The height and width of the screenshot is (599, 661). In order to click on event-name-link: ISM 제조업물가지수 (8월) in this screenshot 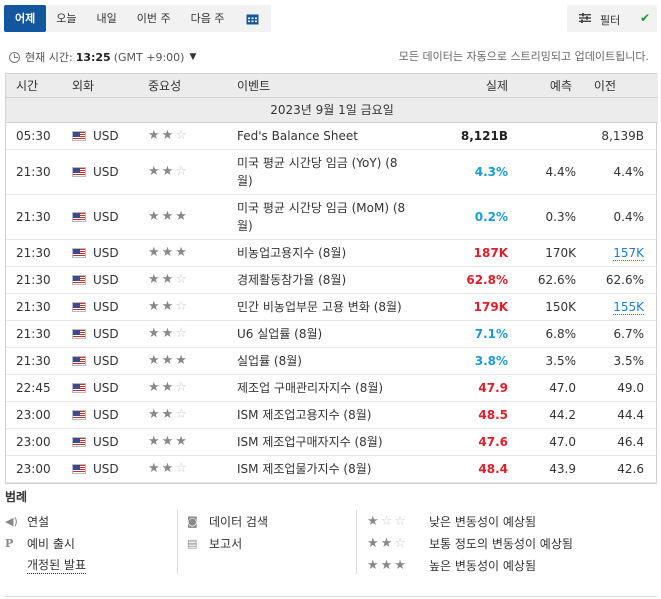, I will do `click(335, 469)`.